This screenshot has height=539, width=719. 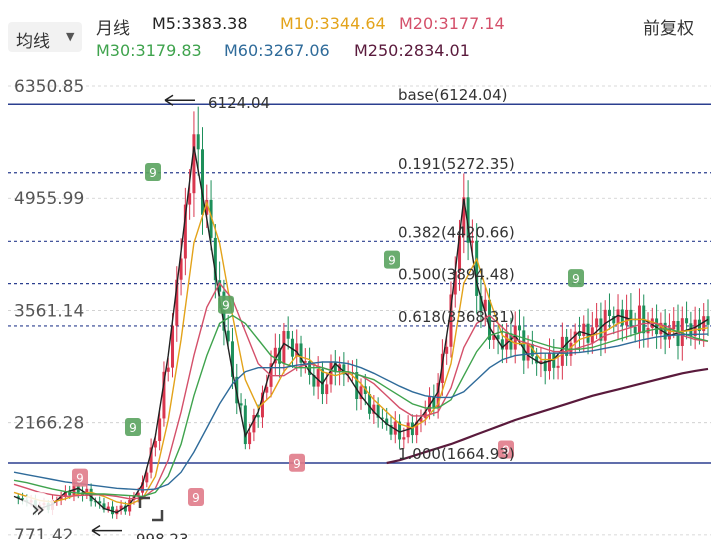 What do you see at coordinates (33, 42) in the screenshot?
I see `ma-type-label: 均线` at bounding box center [33, 42].